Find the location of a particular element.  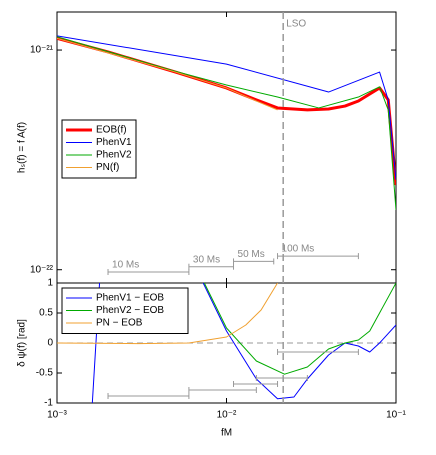

x-axis-label: fM is located at coordinates (226, 433).